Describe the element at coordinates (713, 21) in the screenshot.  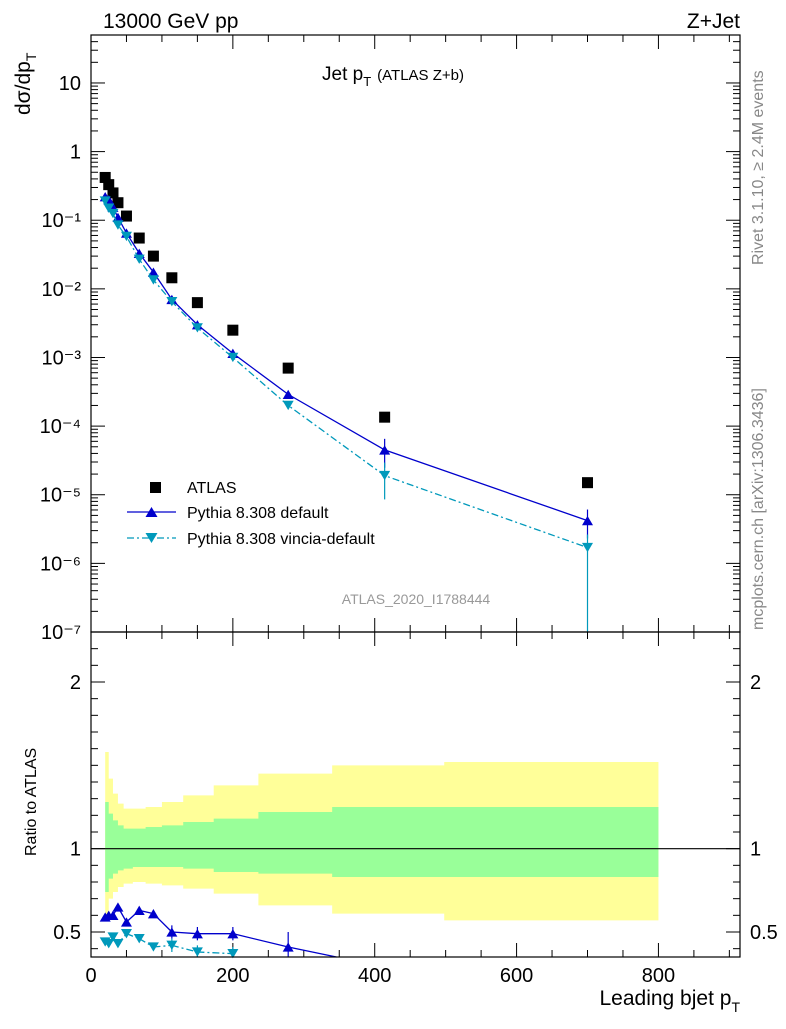
I see `process-label: Z+Jet` at that location.